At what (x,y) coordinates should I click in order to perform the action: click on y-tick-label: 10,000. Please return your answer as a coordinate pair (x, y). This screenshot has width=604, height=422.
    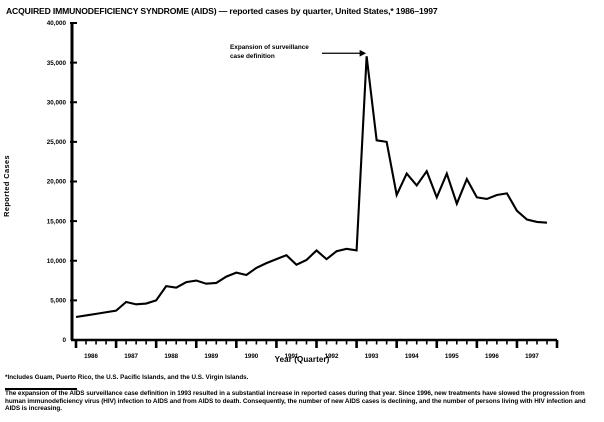
    Looking at the image, I should click on (57, 261).